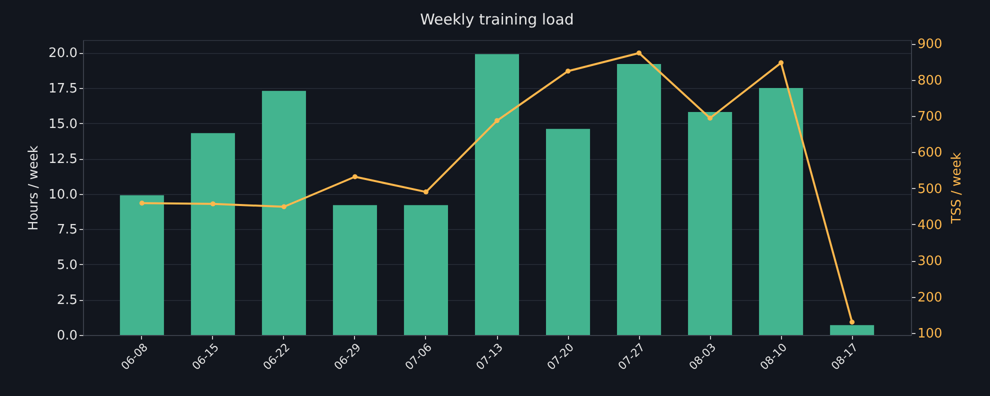 The image size is (990, 396). I want to click on y2-tick-label: 200, so click(930, 298).